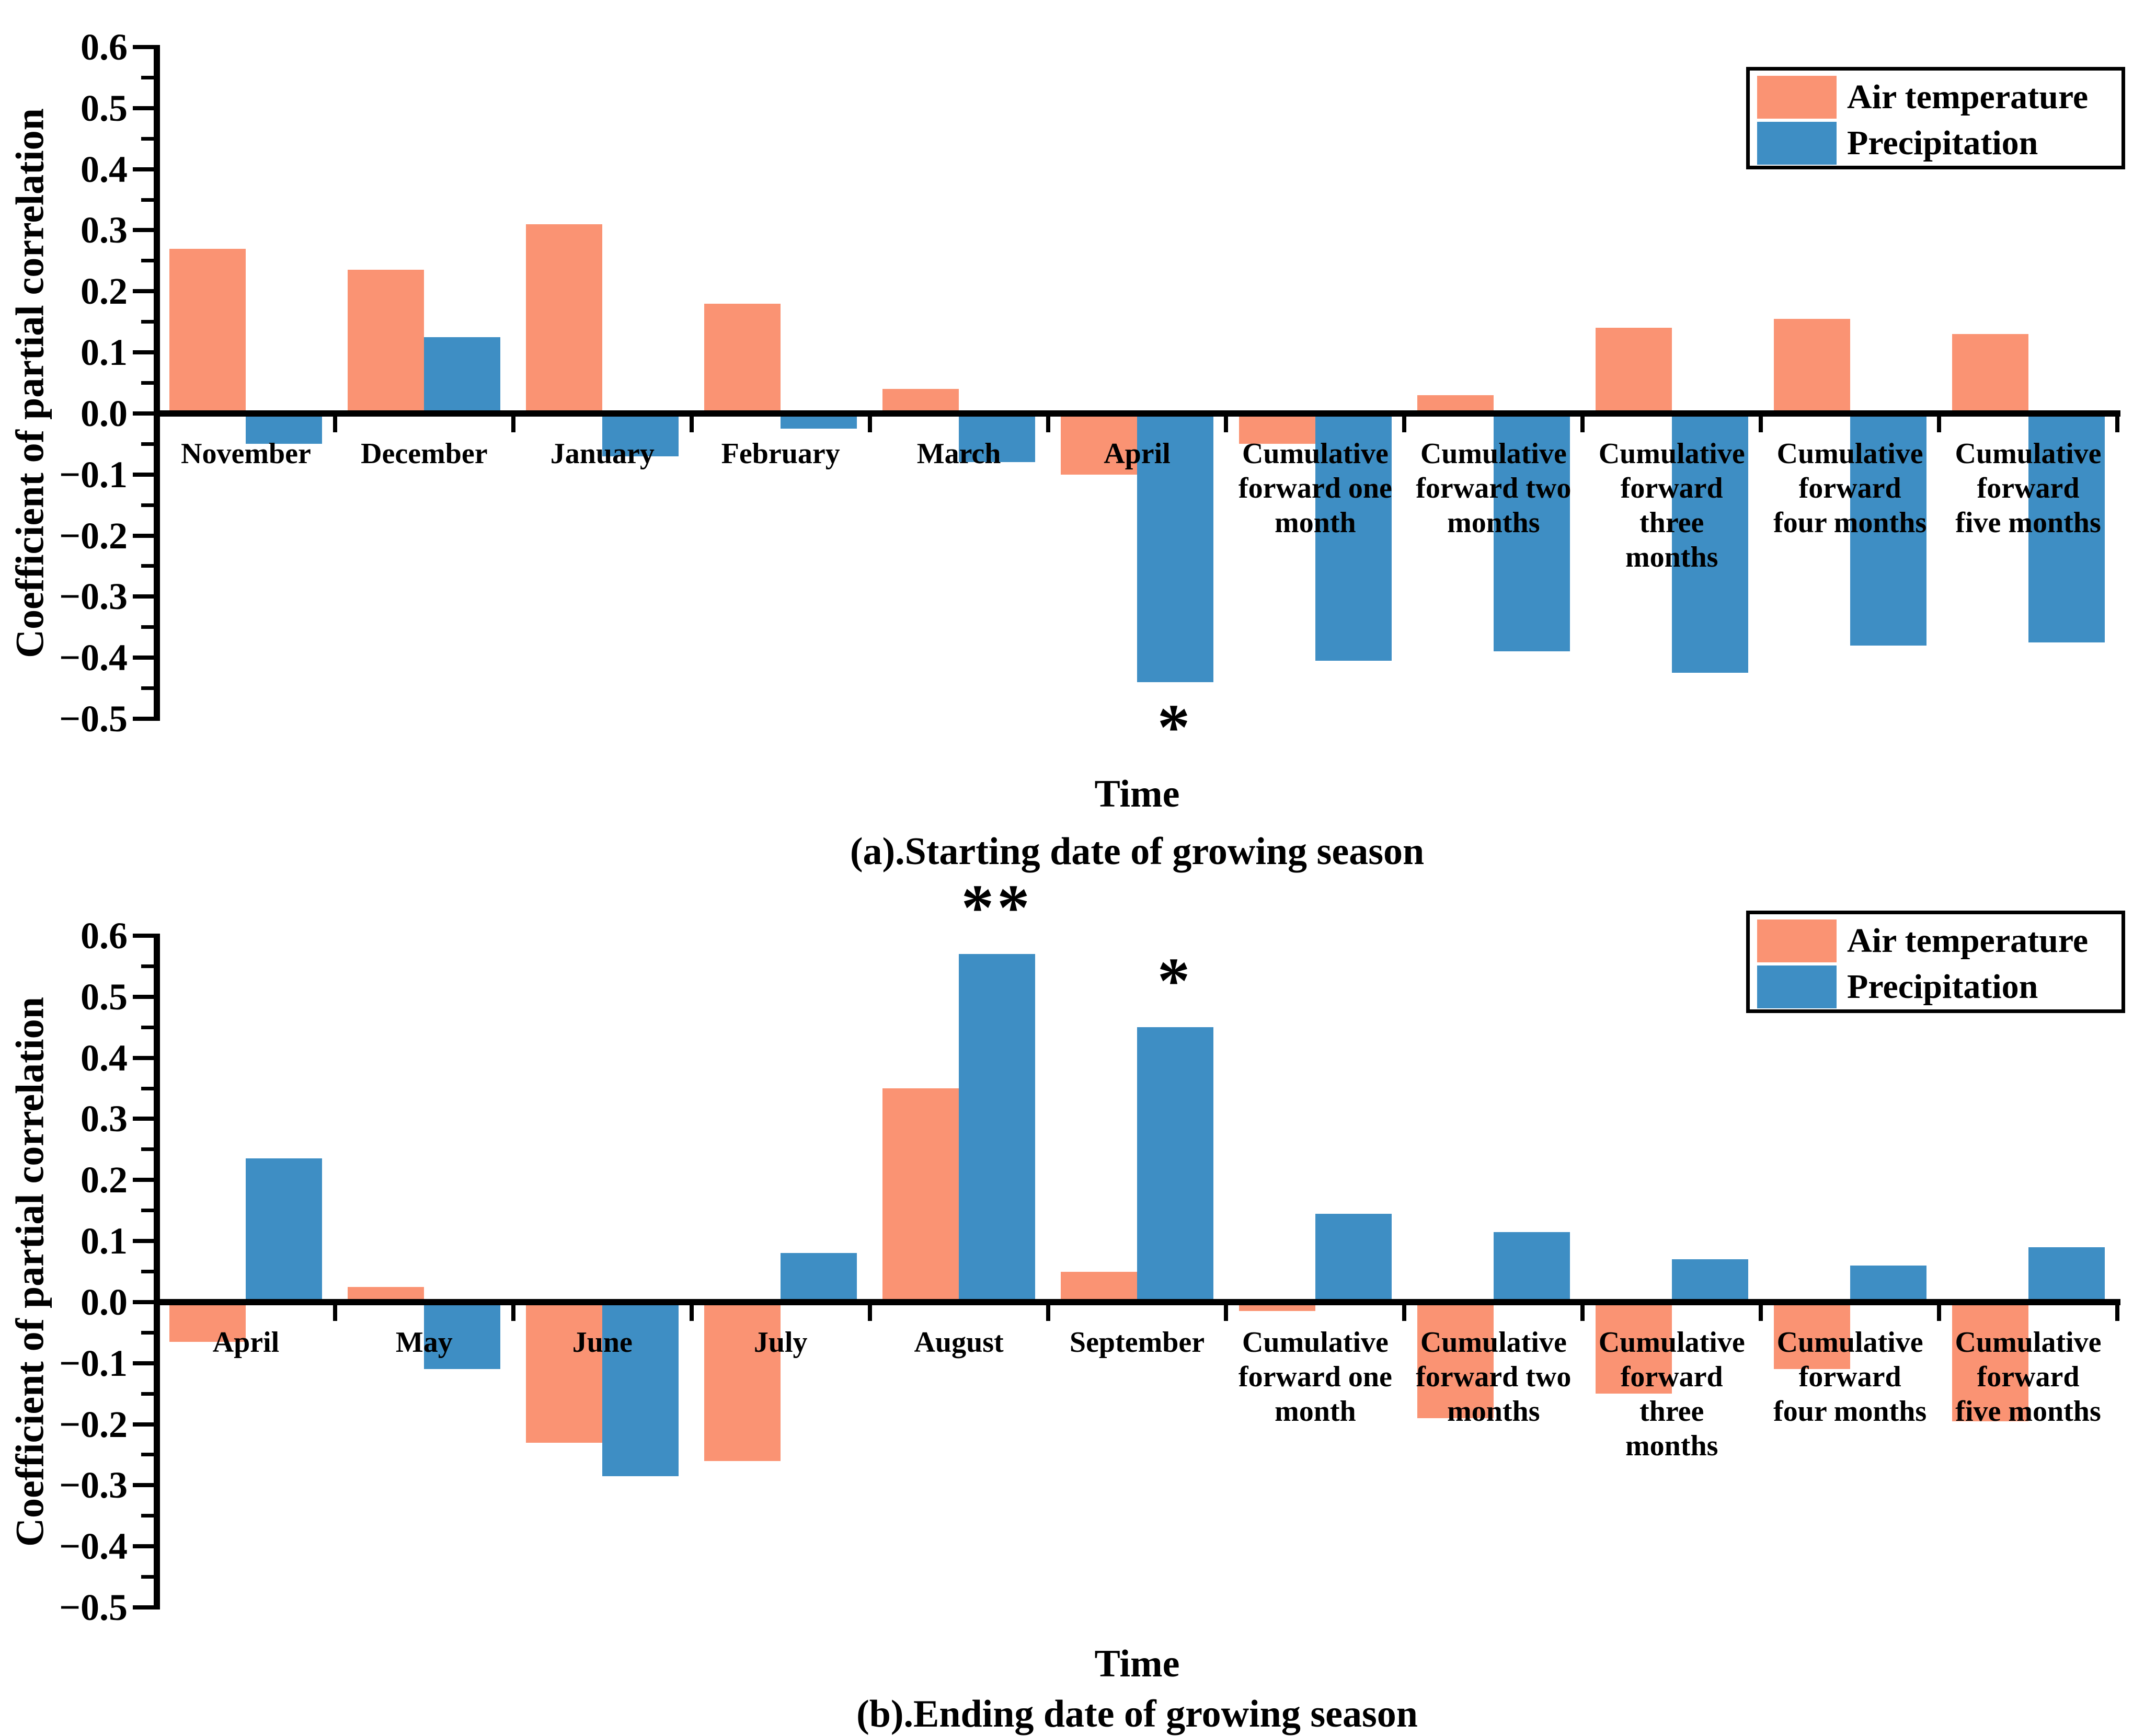 This screenshot has height=1736, width=2133. Describe the element at coordinates (1175, 727) in the screenshot. I see `significance-marker: *` at that location.